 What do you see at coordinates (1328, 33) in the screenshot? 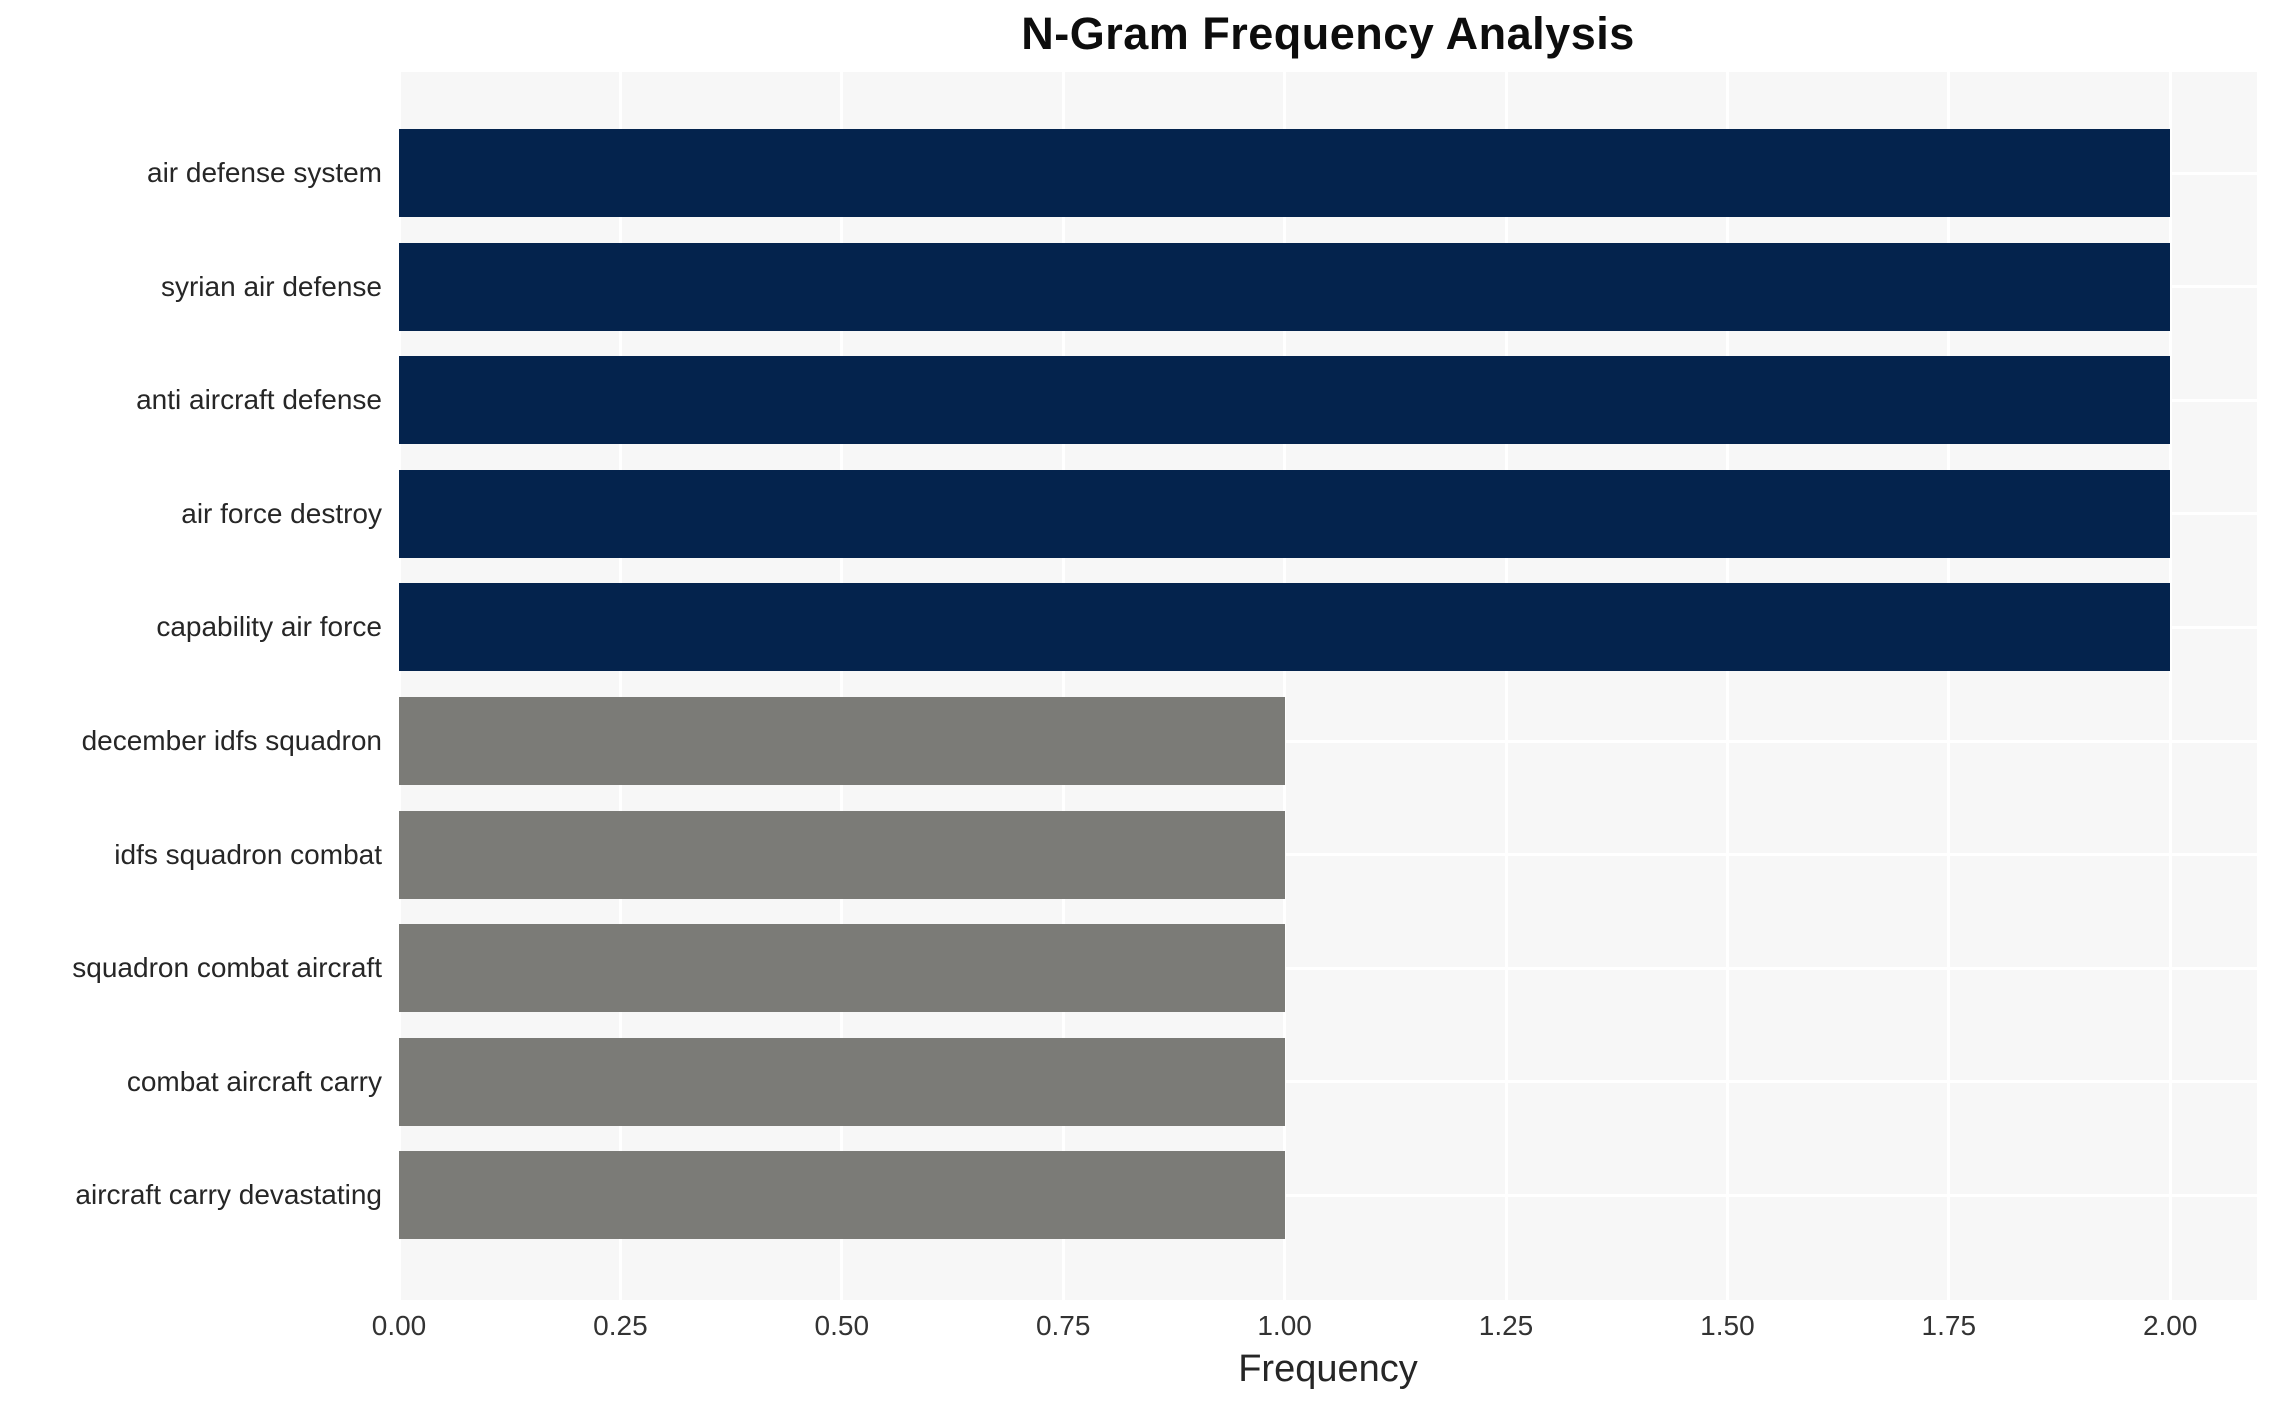
I see `chart-title: N-Gram Frequency Analysis` at bounding box center [1328, 33].